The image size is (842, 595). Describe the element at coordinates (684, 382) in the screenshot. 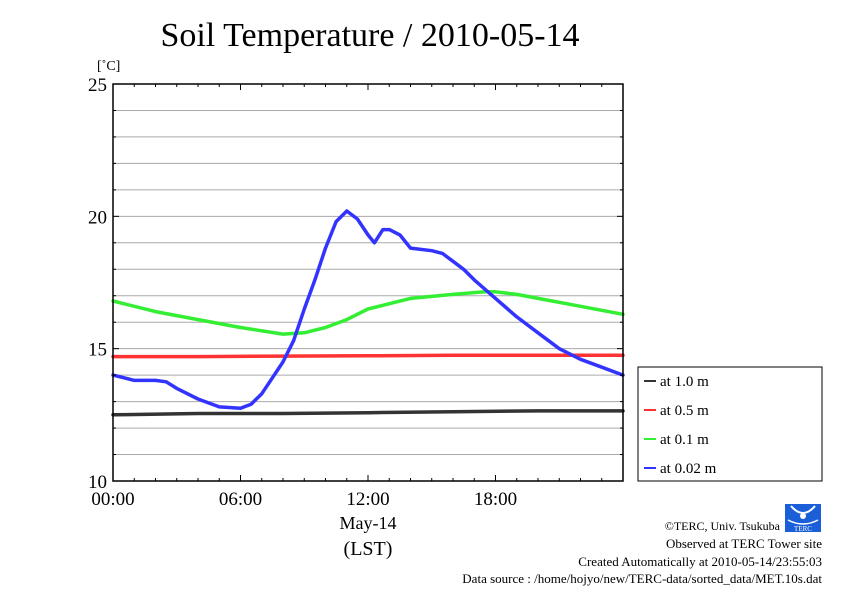

I see `legend-label: at 1.0 m` at that location.